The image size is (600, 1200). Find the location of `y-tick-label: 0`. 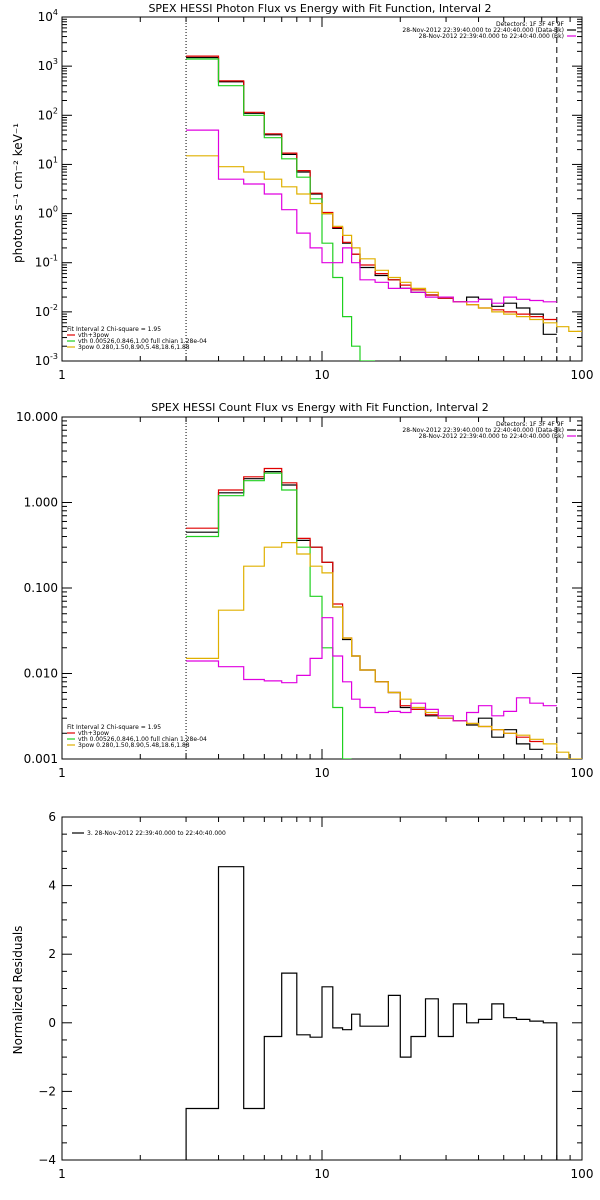

y-tick-label: 0 is located at coordinates (52, 1023).